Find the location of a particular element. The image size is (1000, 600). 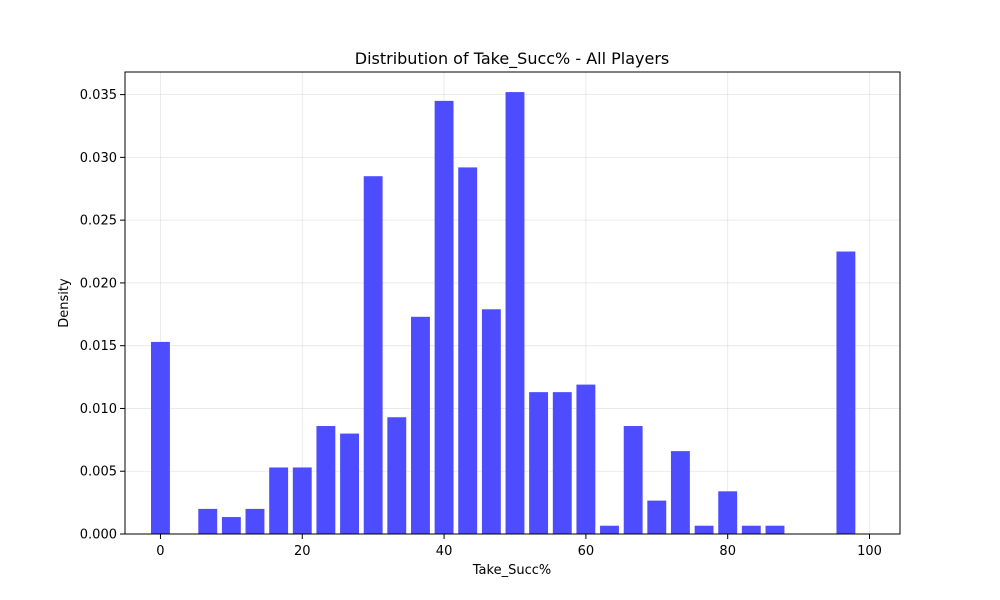

x-tick-label: 100 is located at coordinates (869, 551).